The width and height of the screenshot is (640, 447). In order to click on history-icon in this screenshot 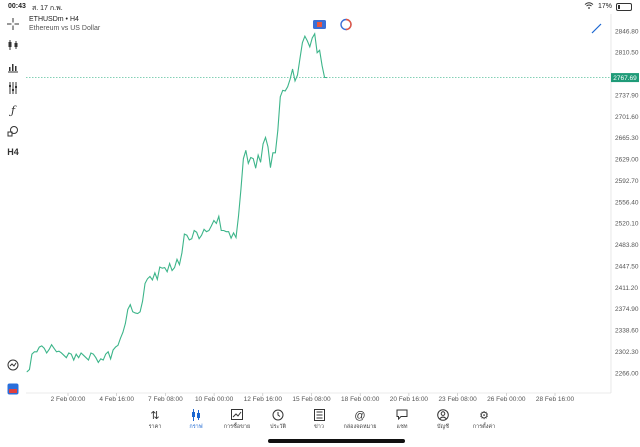, I will do `click(278, 416)`.